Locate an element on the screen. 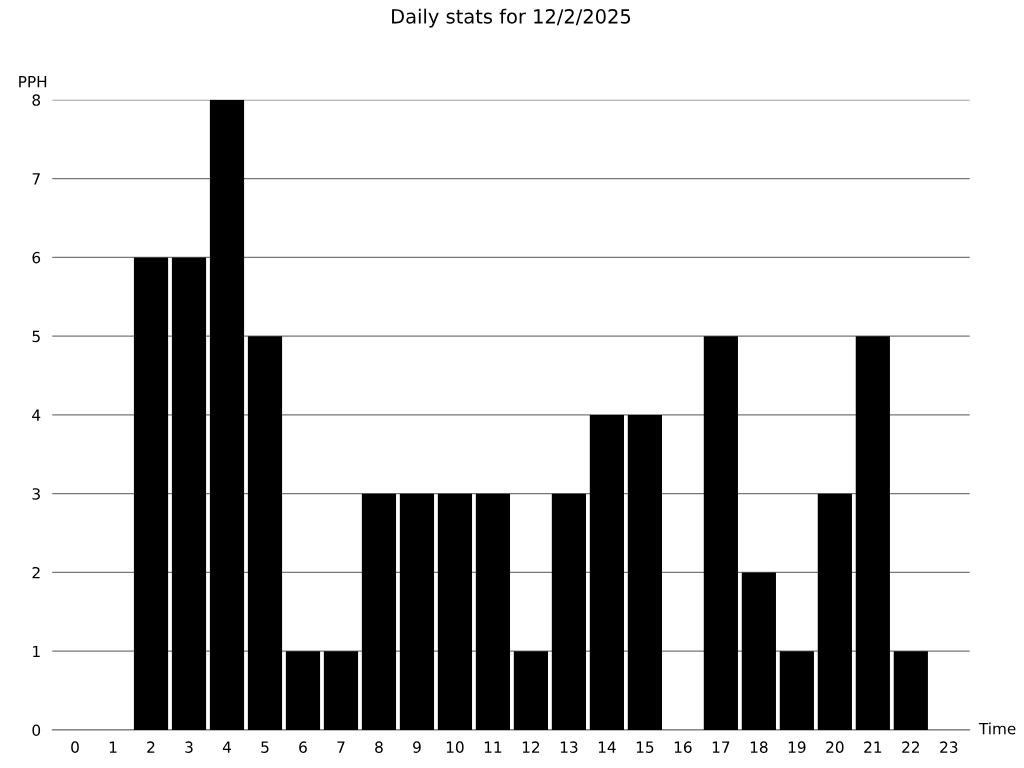 The height and width of the screenshot is (768, 1024). x-tick-label: 19 is located at coordinates (797, 747).